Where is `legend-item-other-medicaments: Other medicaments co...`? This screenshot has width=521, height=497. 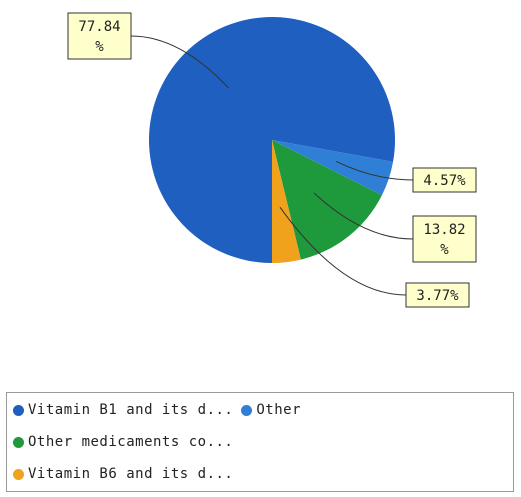
legend-item-other-medicaments: Other medicaments co... is located at coordinates (123, 442).